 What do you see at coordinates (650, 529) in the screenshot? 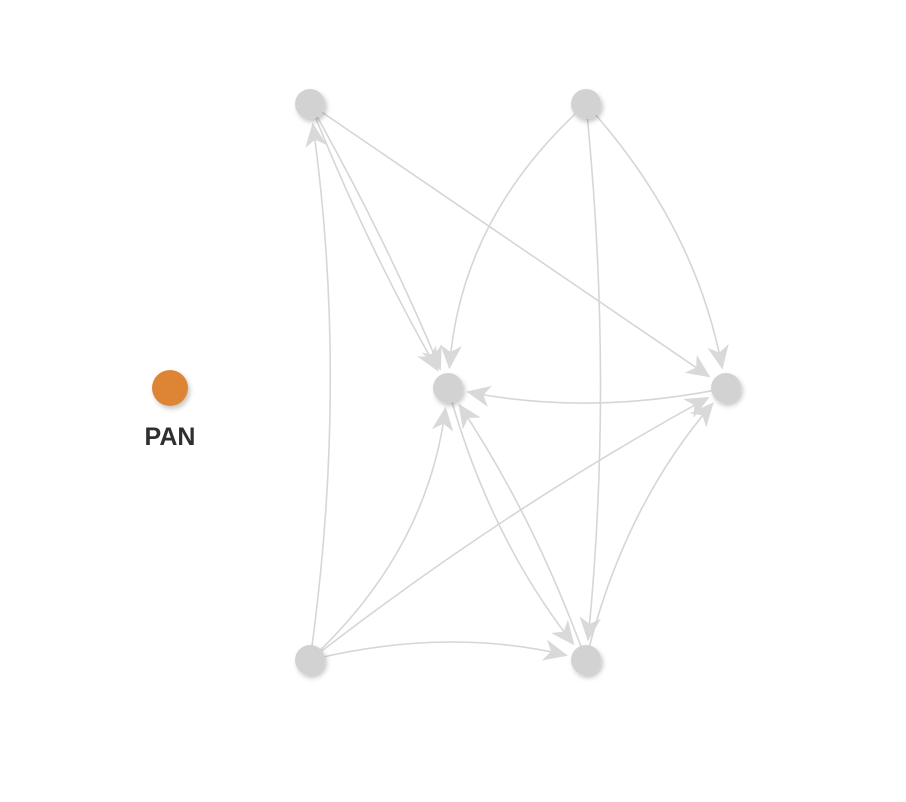
I see `edge-n_bottom_right-to-n_right` at bounding box center [650, 529].